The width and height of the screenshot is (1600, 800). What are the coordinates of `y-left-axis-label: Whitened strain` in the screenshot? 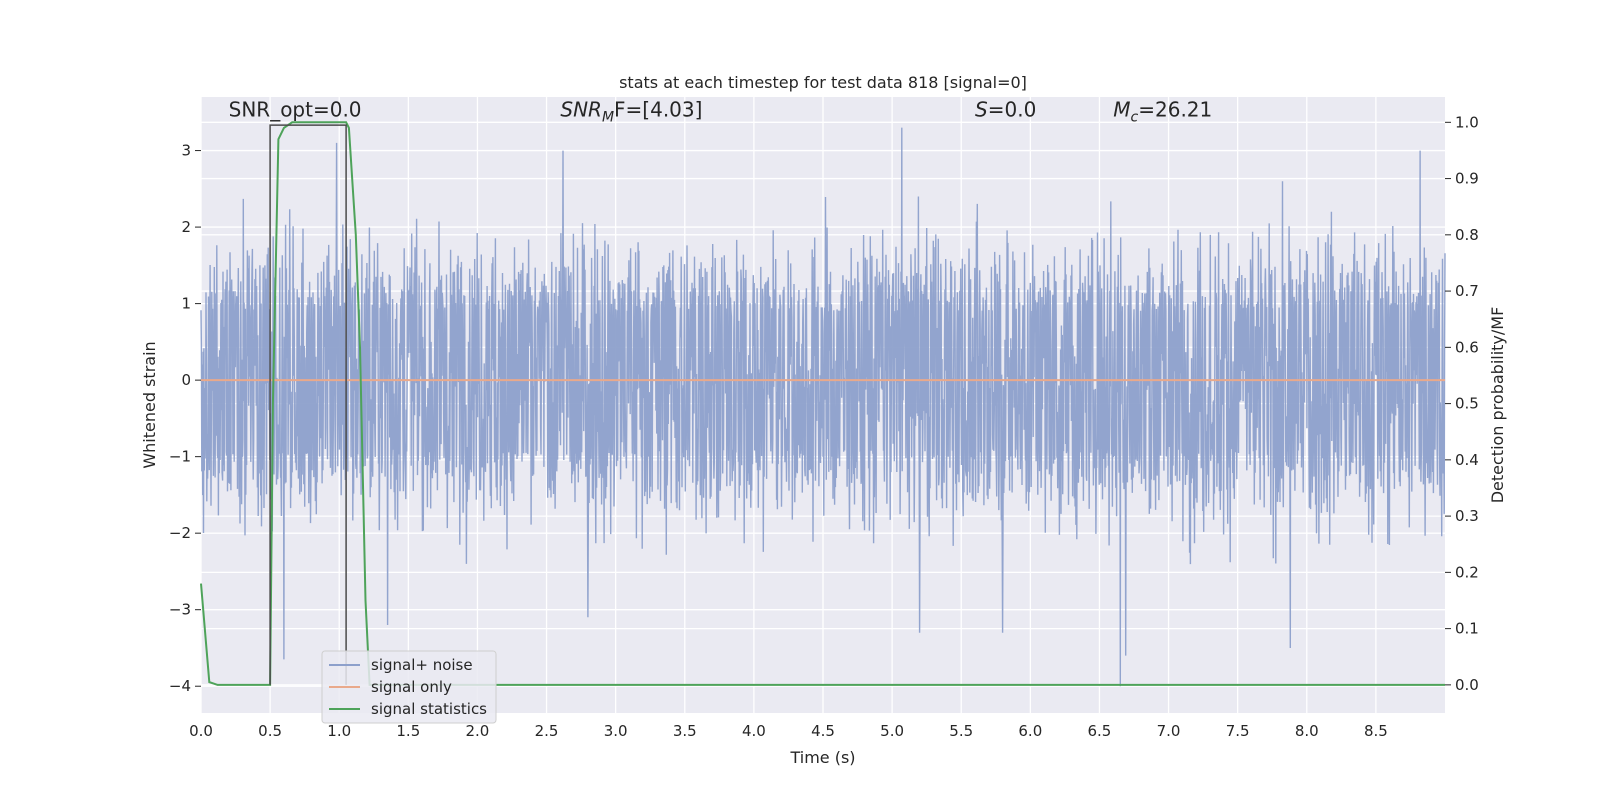 It's located at (149, 404).